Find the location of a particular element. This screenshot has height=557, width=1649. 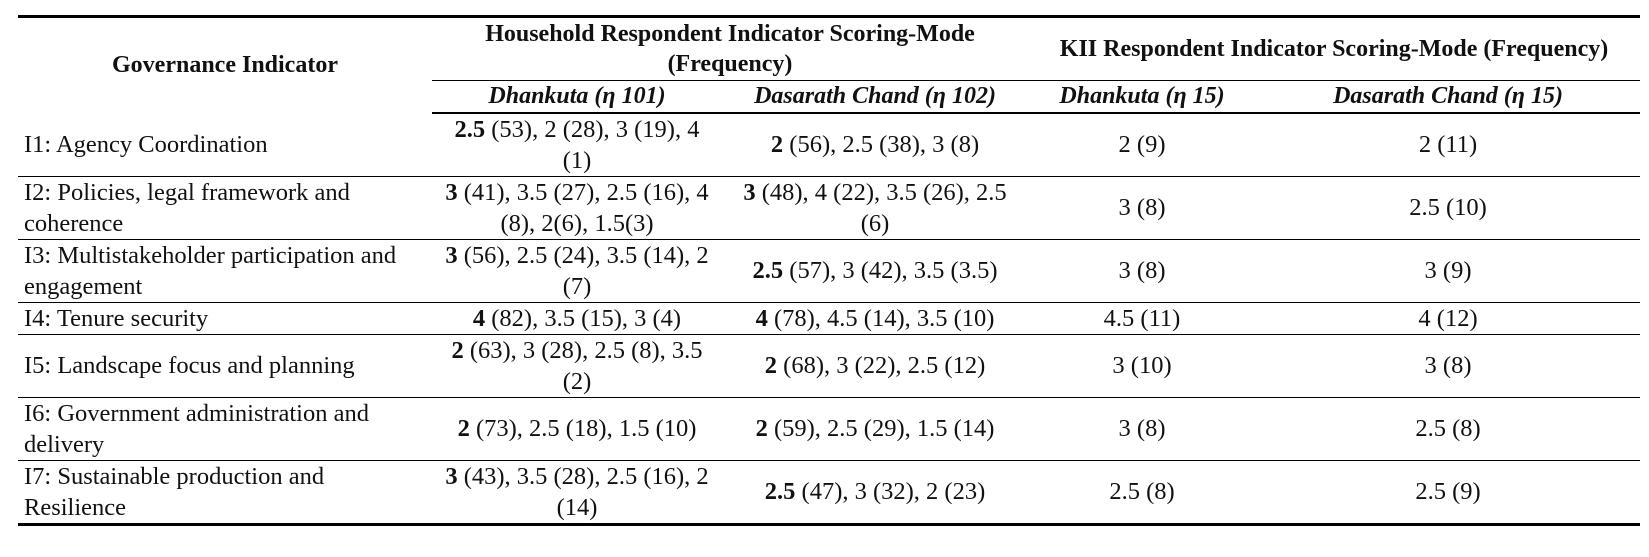

frequency-list: (56), 2.5 (38), 3 (8) is located at coordinates (881, 144).